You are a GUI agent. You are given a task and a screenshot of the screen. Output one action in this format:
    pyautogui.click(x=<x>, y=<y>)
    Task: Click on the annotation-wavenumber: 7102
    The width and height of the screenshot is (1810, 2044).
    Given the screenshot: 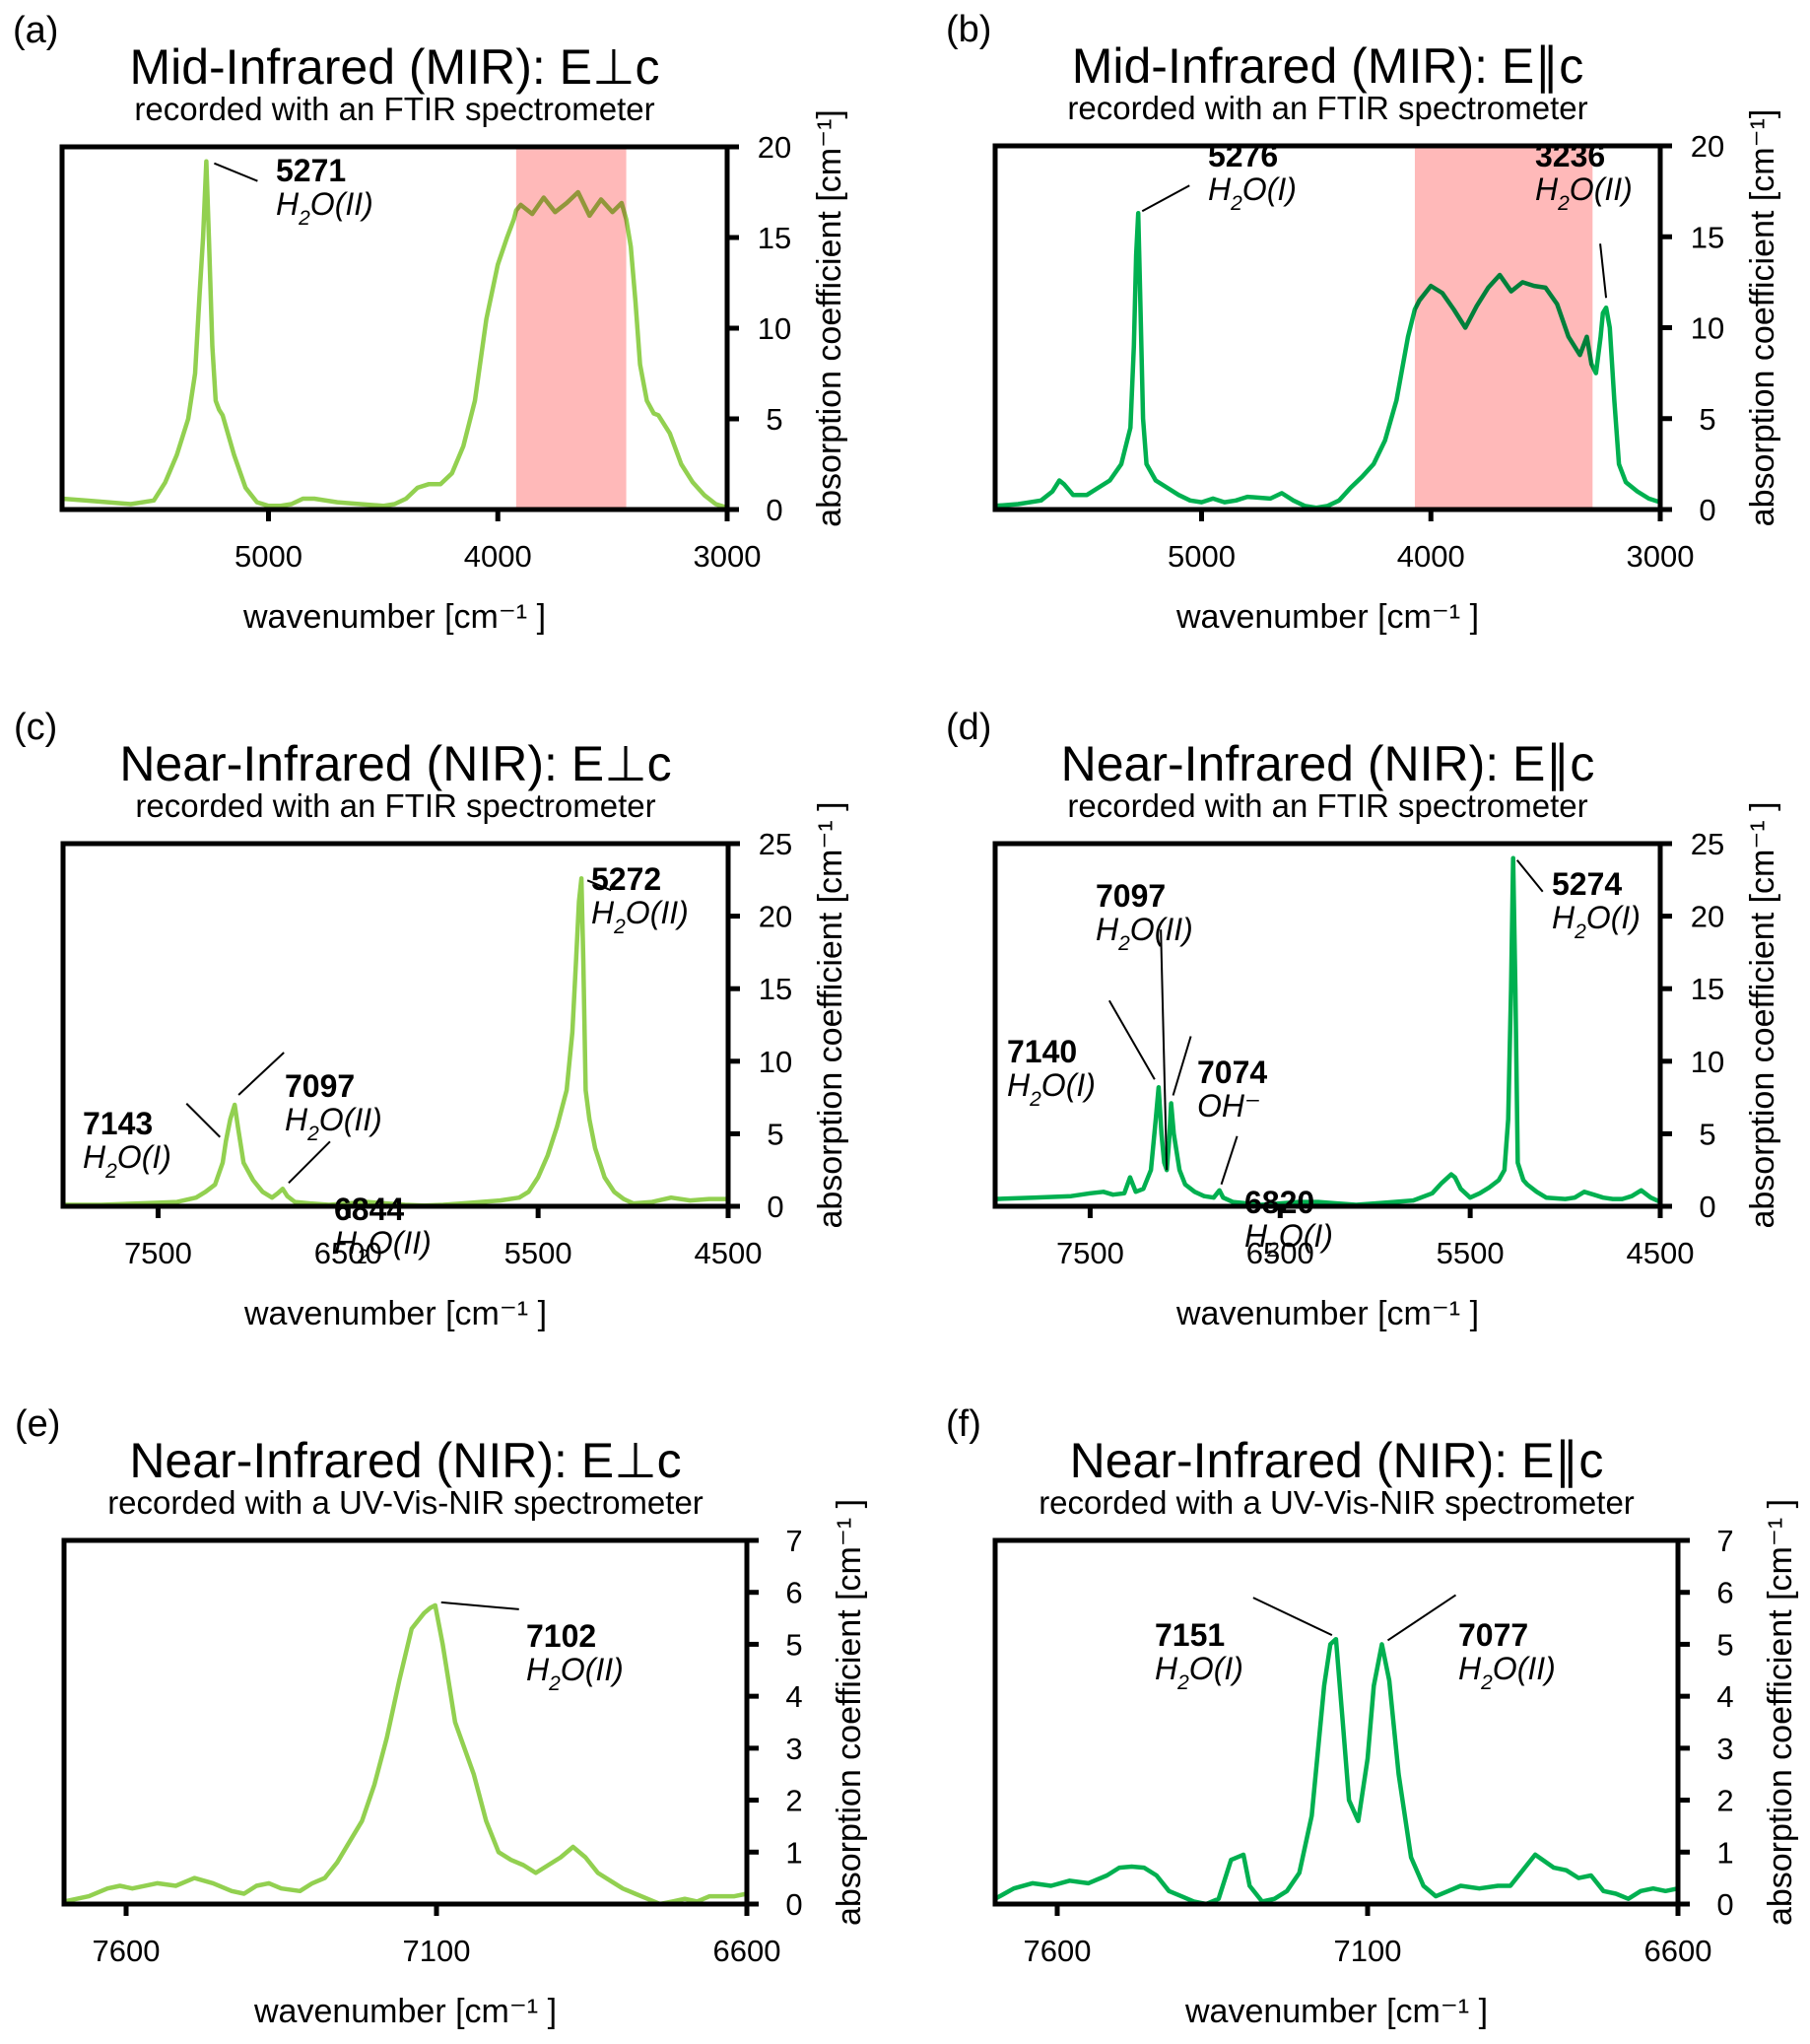 What is the action you would take?
    pyautogui.click(x=561, y=1636)
    